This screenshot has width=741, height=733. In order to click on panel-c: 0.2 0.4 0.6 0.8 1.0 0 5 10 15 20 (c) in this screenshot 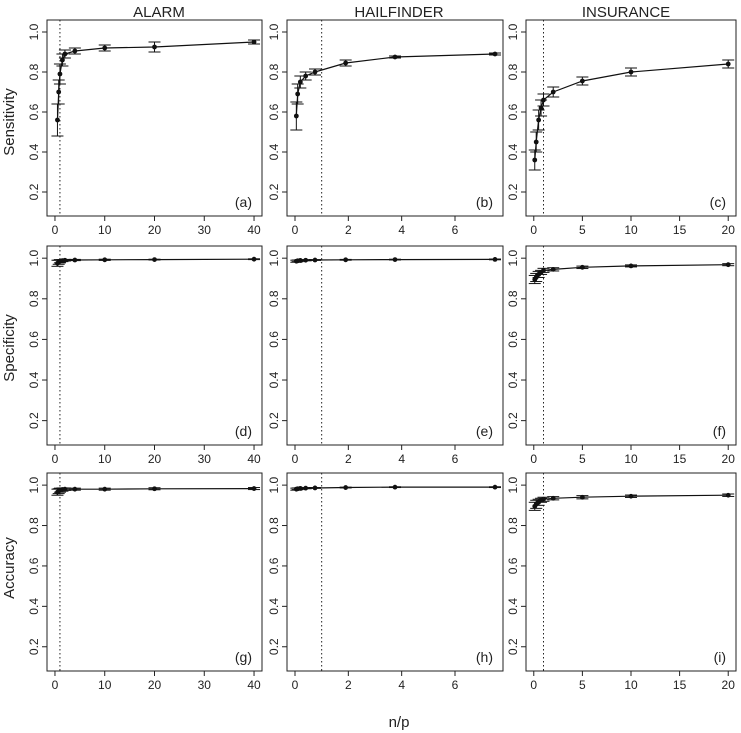, I will do `click(621, 128)`.